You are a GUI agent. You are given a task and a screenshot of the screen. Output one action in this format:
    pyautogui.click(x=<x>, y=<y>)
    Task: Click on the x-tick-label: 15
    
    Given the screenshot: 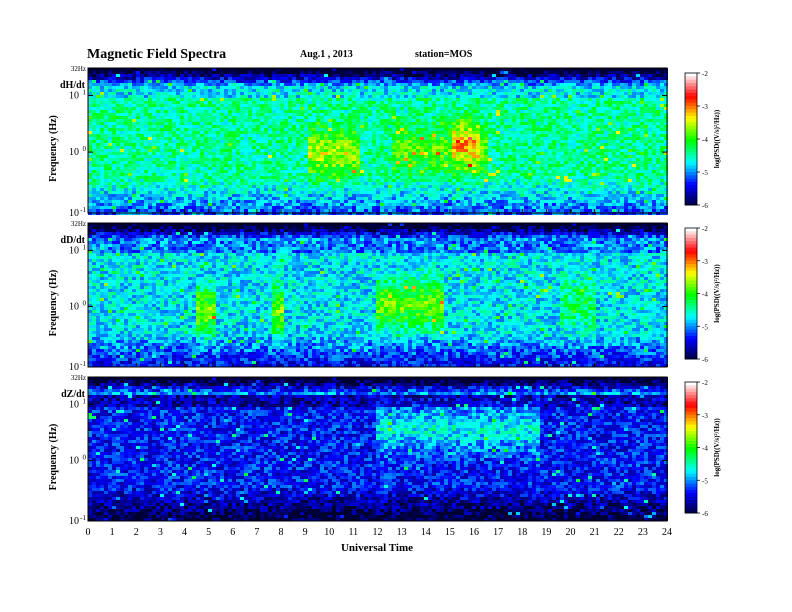 What is the action you would take?
    pyautogui.click(x=450, y=532)
    